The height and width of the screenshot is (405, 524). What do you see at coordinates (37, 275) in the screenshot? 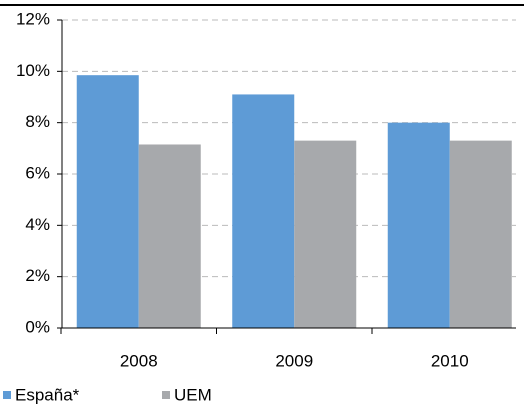
I see `y-tick-label: 2%` at bounding box center [37, 275].